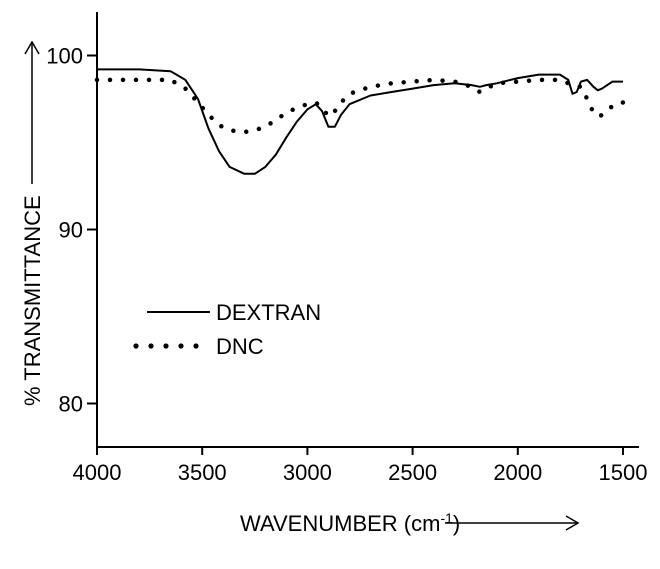 The image size is (660, 569). What do you see at coordinates (412, 472) in the screenshot?
I see `x-tick-label: 2500` at bounding box center [412, 472].